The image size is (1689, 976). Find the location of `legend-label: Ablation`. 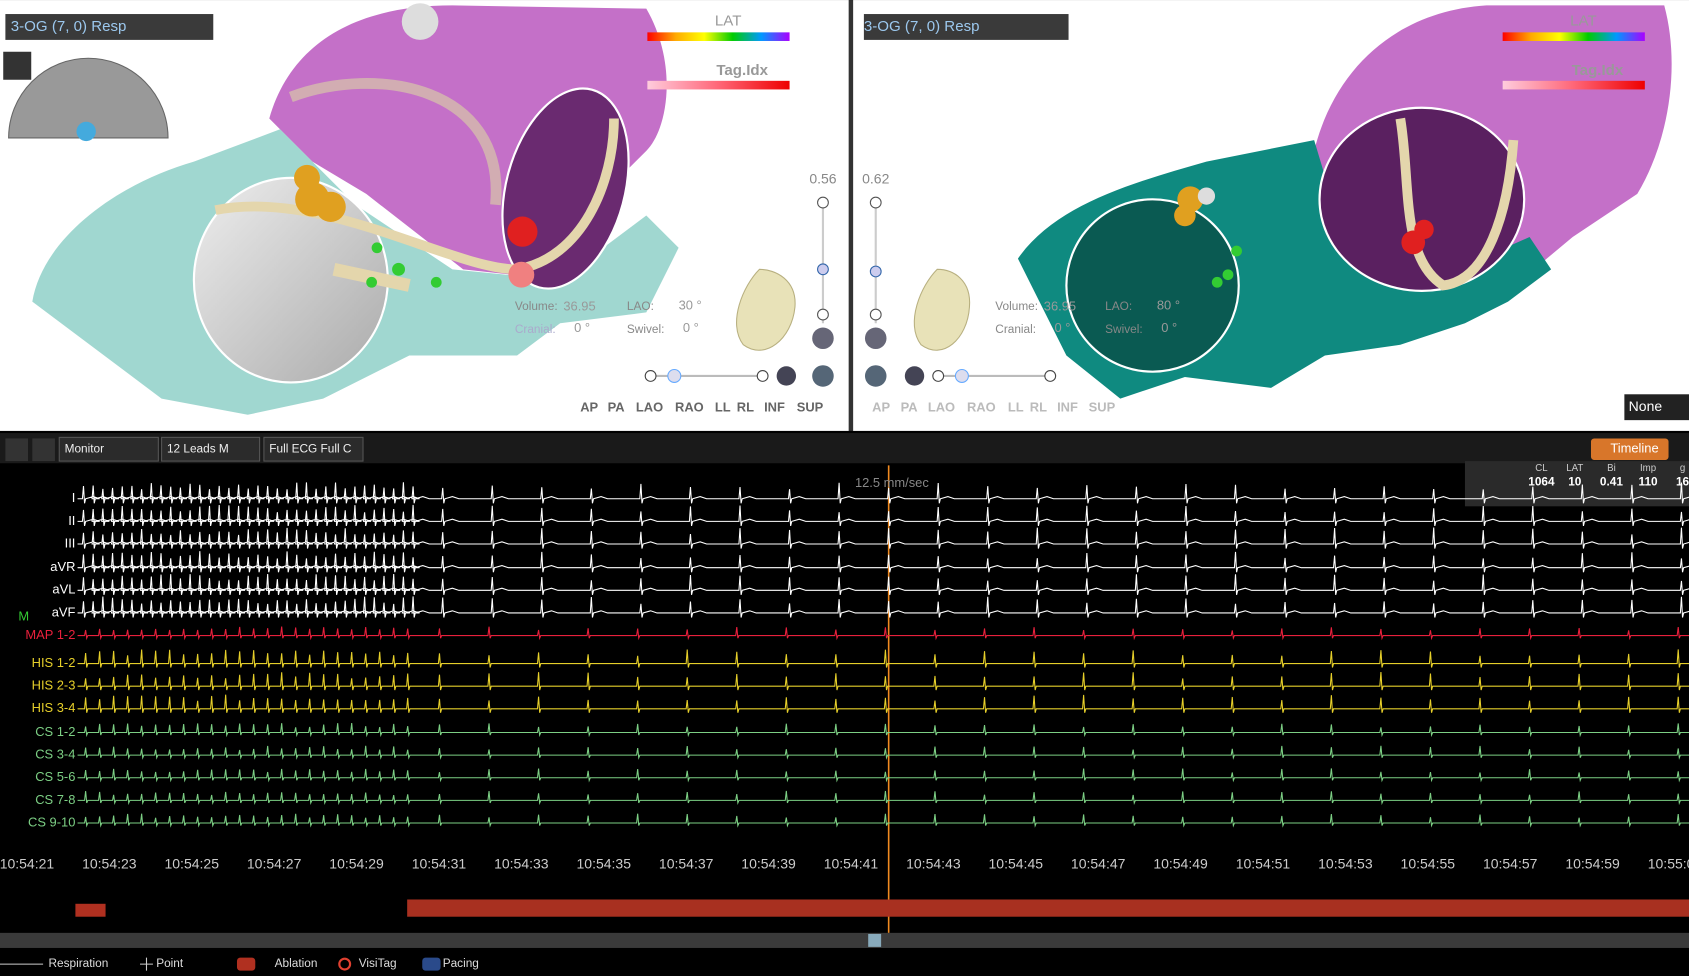

legend-label: Ablation is located at coordinates (296, 963).